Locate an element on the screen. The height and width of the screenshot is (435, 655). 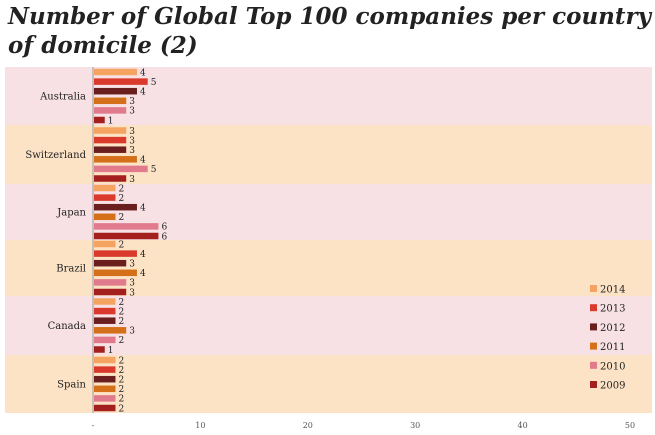
x-tick-label-30: 30 is located at coordinates (415, 425).